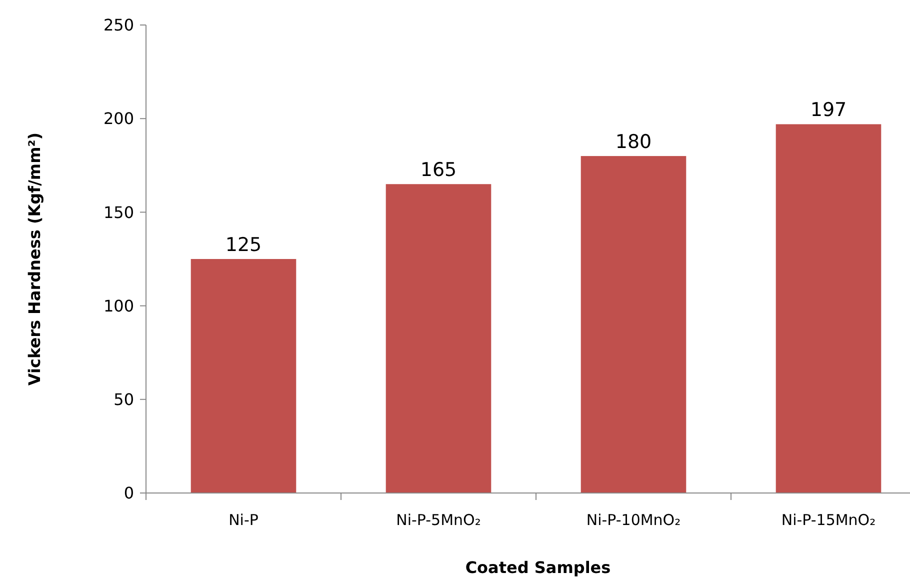 The height and width of the screenshot is (579, 910). Describe the element at coordinates (633, 142) in the screenshot. I see `data-label: 180` at that location.